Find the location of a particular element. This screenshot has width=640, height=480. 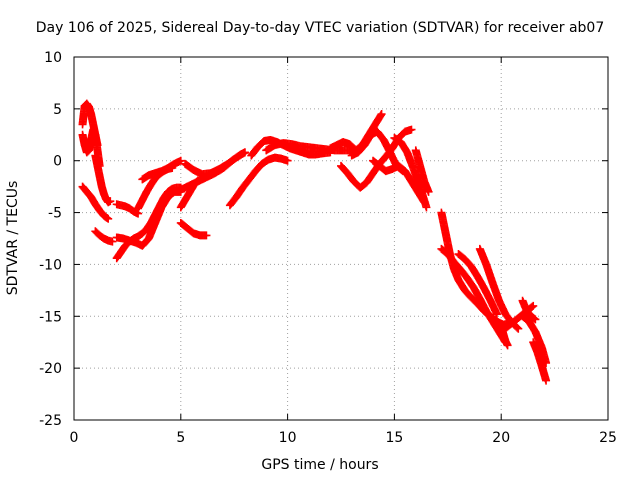

series-arc13 is located at coordinates (193, 229).